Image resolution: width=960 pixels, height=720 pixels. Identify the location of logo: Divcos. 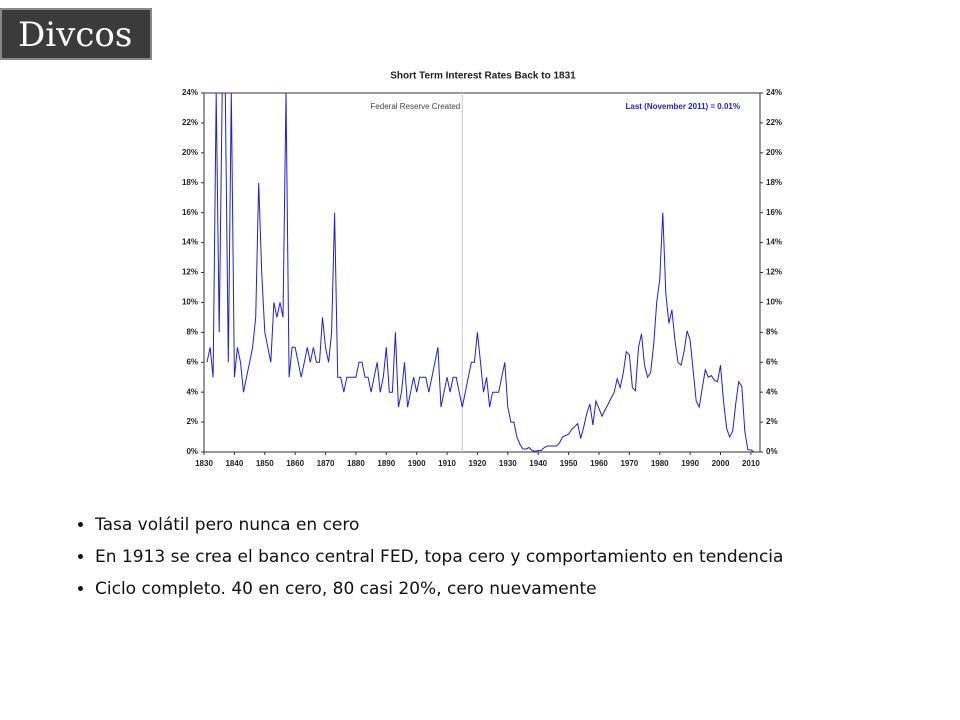
(76, 34).